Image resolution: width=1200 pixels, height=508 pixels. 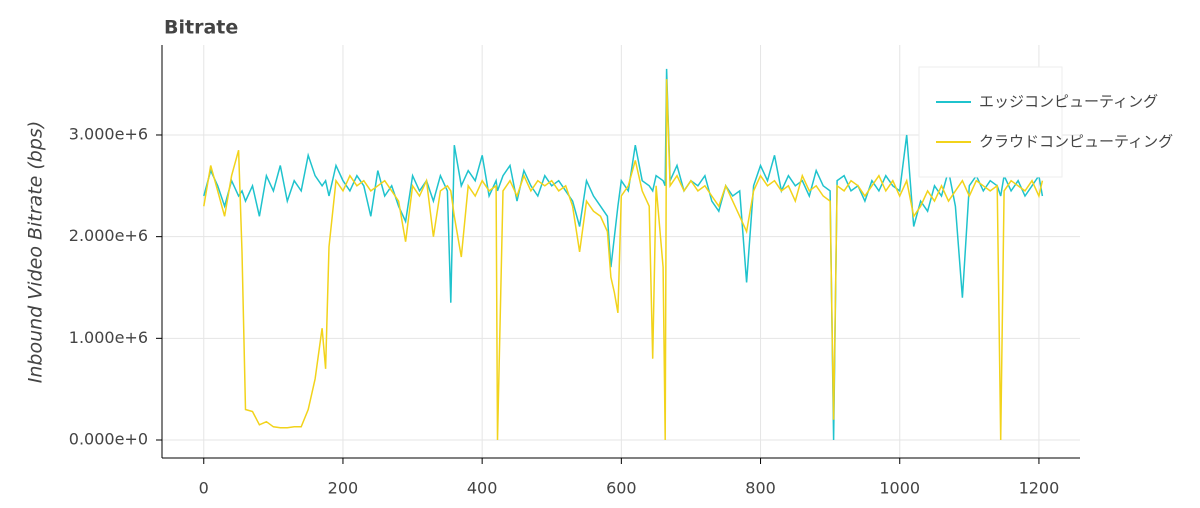 What do you see at coordinates (621, 488) in the screenshot?
I see `x-tick-label: 600` at bounding box center [621, 488].